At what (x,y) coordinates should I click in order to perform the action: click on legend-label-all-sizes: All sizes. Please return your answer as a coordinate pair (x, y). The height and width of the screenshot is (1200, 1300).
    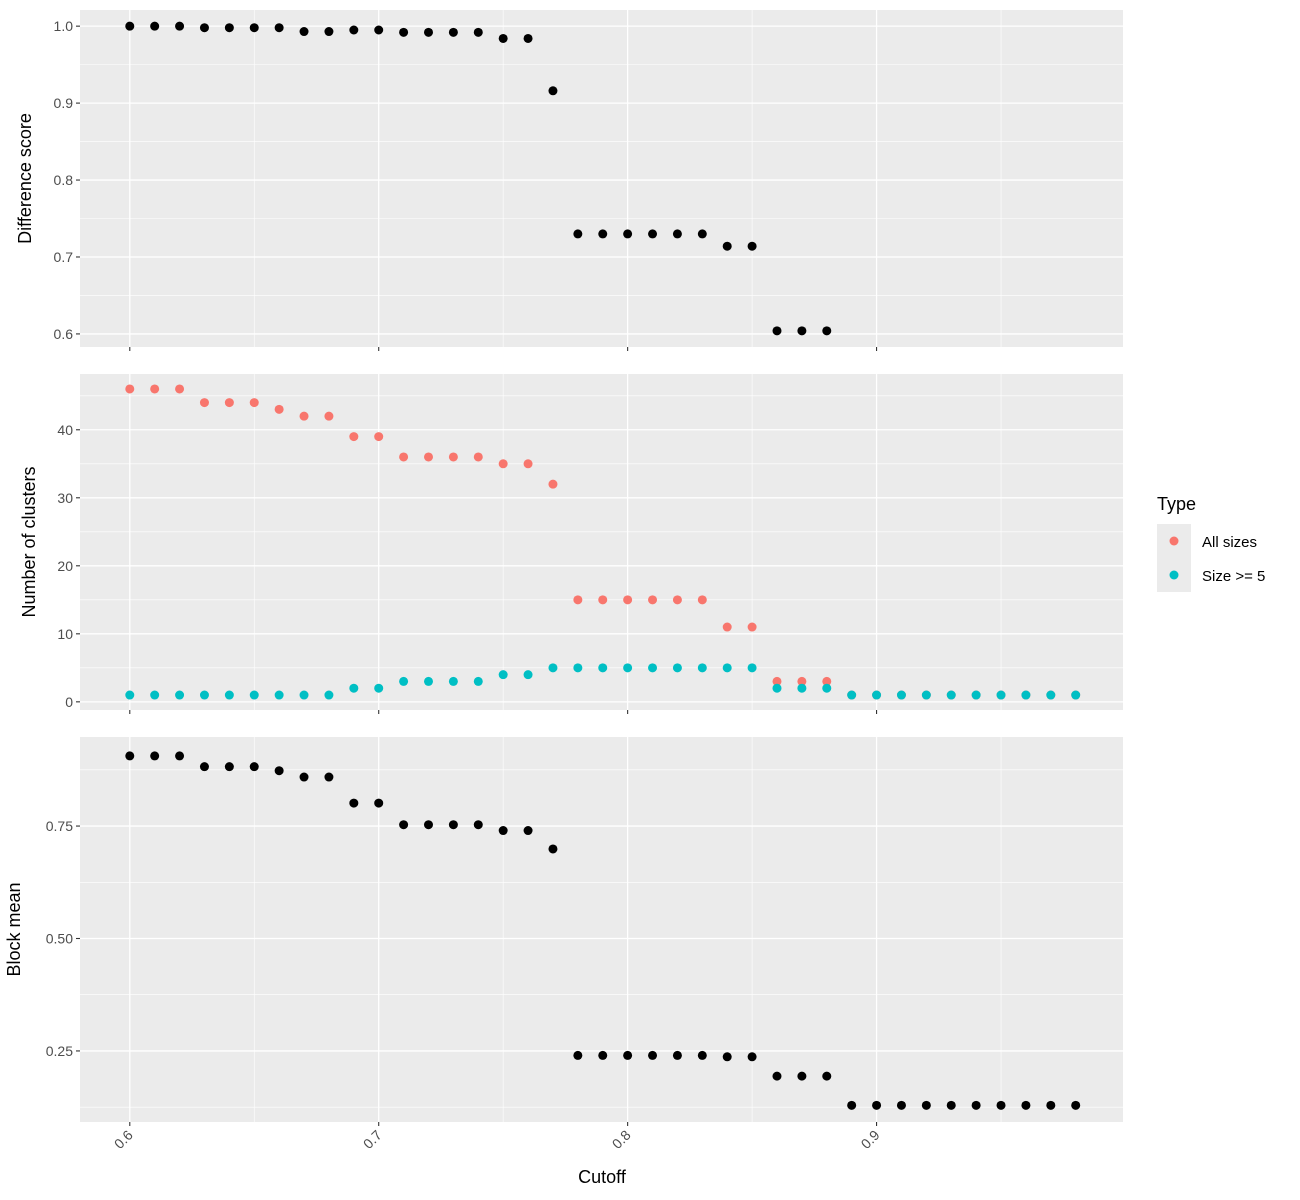
    Looking at the image, I should click on (1229, 542).